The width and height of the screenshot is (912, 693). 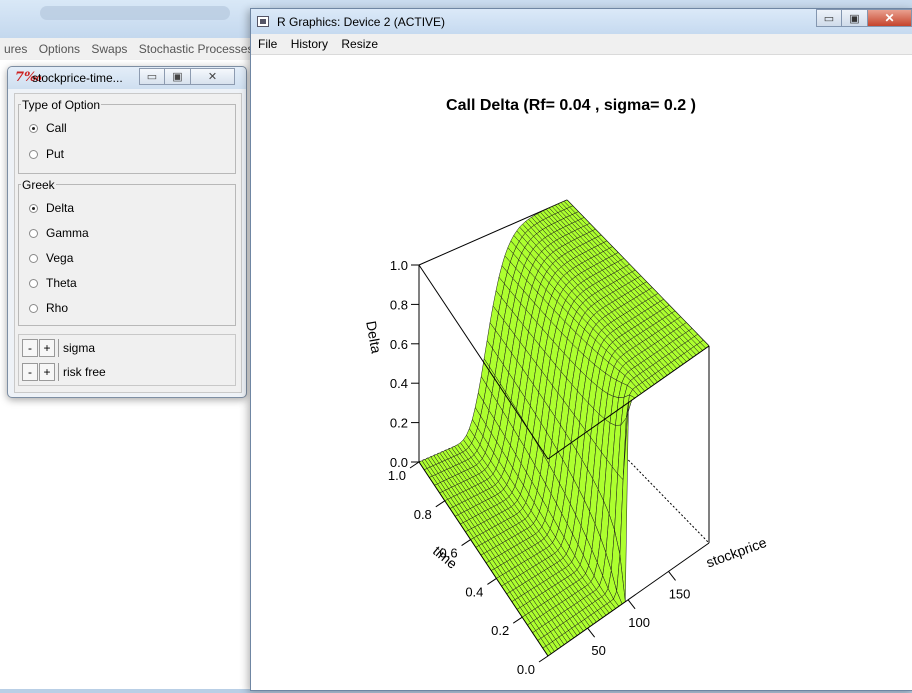 What do you see at coordinates (47, 348) in the screenshot?
I see `sigma-increment-button: +` at bounding box center [47, 348].